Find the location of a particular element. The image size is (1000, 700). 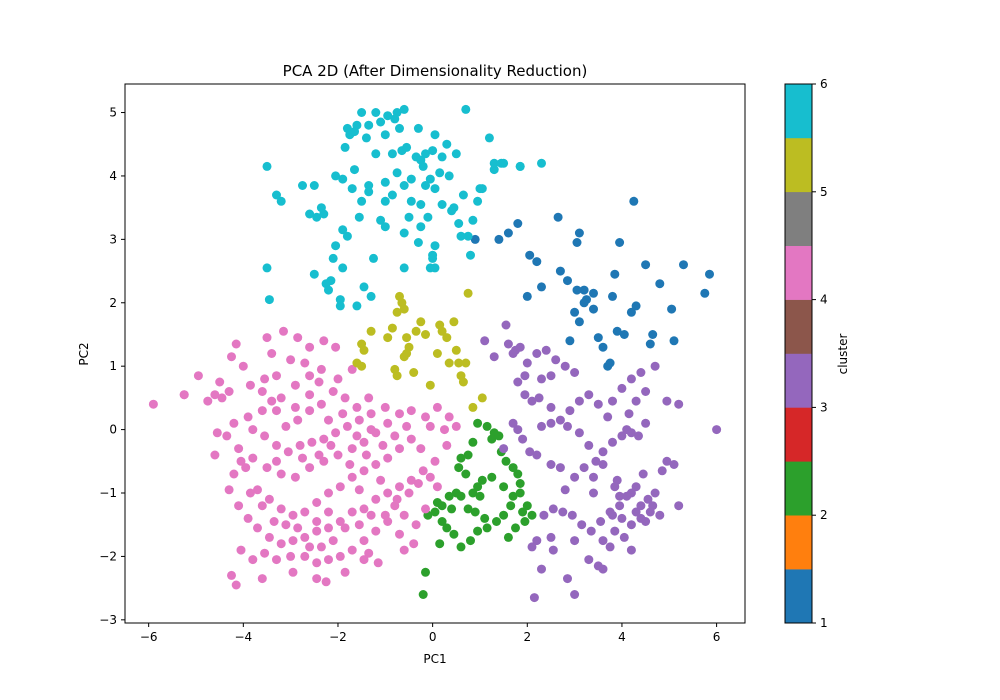

y-tick-label: −1 is located at coordinates (108, 493).